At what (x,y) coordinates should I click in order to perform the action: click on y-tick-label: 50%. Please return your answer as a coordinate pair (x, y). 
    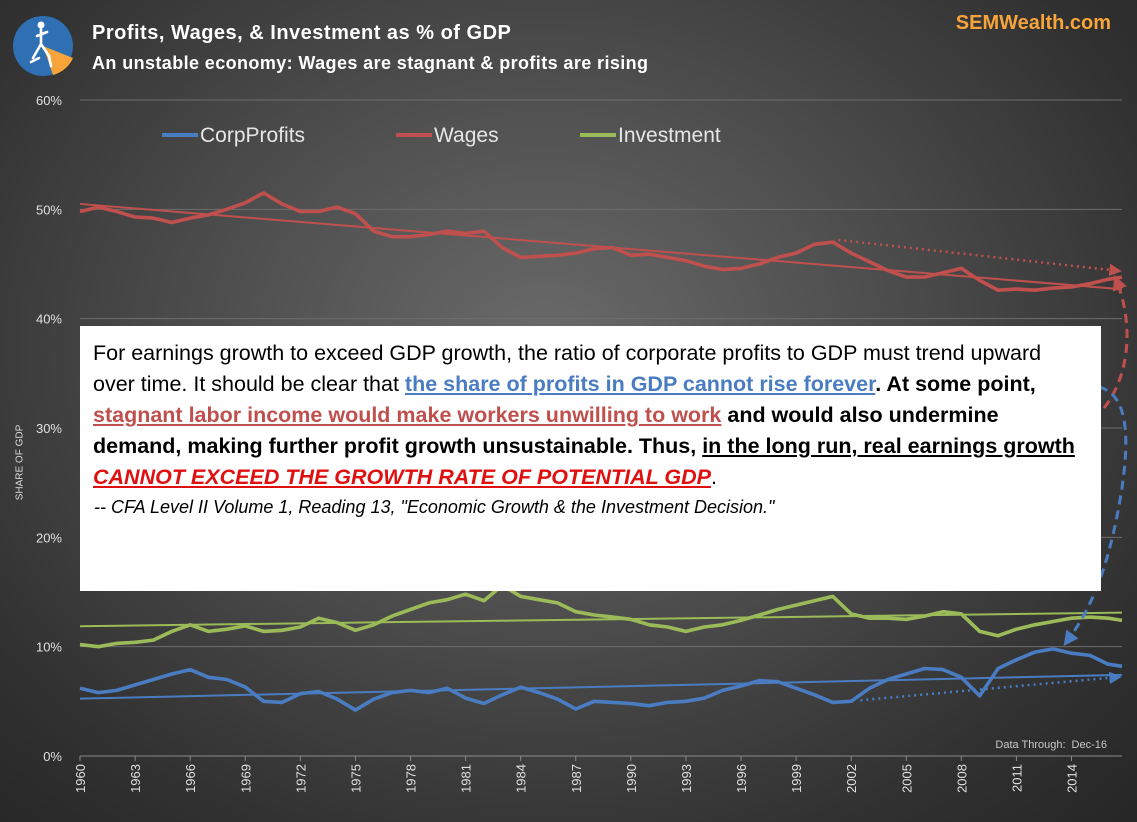
    Looking at the image, I should click on (49, 209).